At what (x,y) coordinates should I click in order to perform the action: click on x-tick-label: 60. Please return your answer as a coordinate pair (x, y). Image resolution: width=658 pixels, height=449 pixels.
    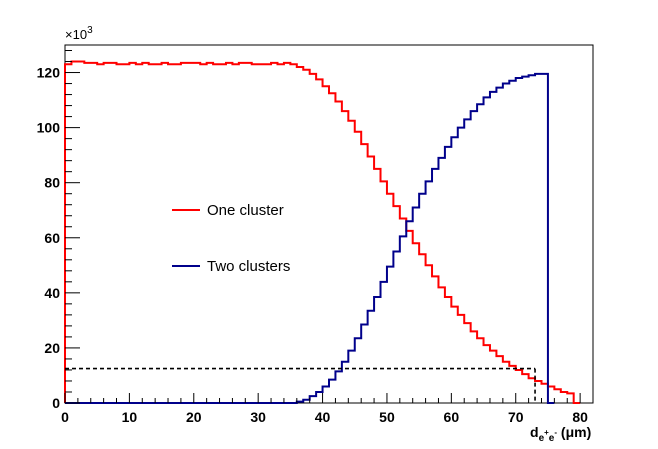
    Looking at the image, I should click on (452, 417).